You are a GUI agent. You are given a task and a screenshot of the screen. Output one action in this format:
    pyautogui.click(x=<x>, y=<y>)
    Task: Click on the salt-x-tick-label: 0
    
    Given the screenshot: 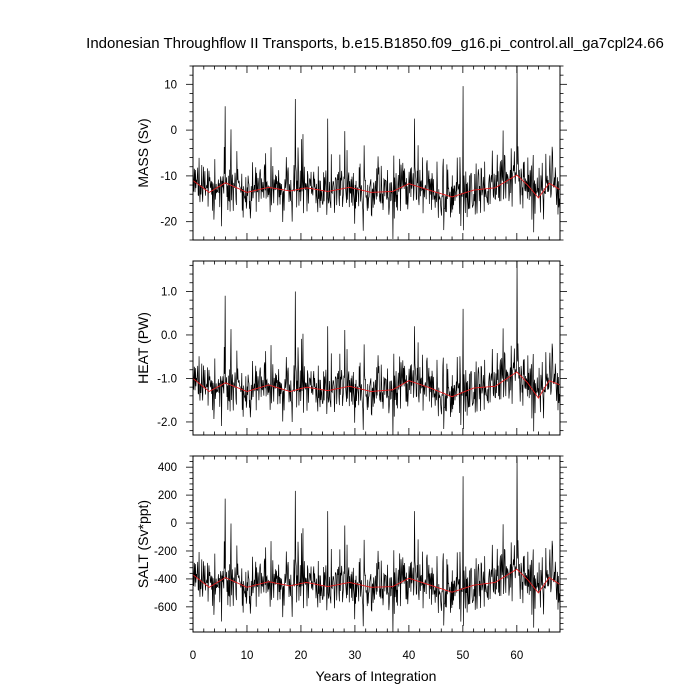 What is the action you would take?
    pyautogui.click(x=193, y=656)
    